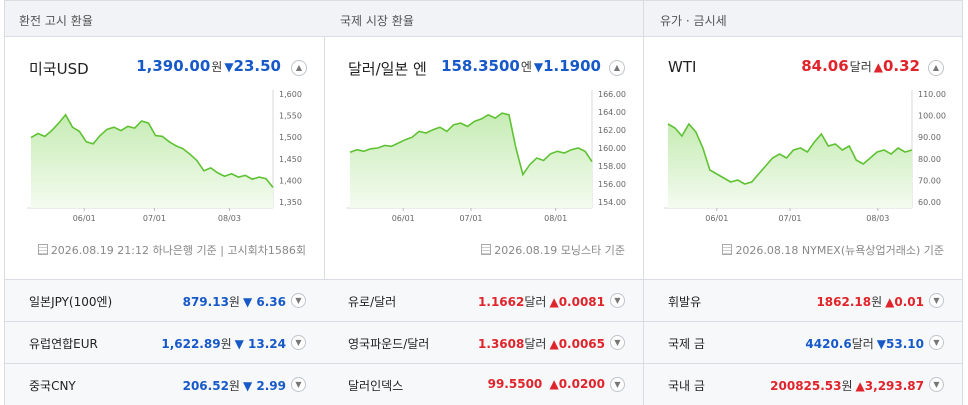 This screenshot has height=405, width=968. Describe the element at coordinates (59, 69) in the screenshot. I see `main-quote-name: 미국USD` at that location.